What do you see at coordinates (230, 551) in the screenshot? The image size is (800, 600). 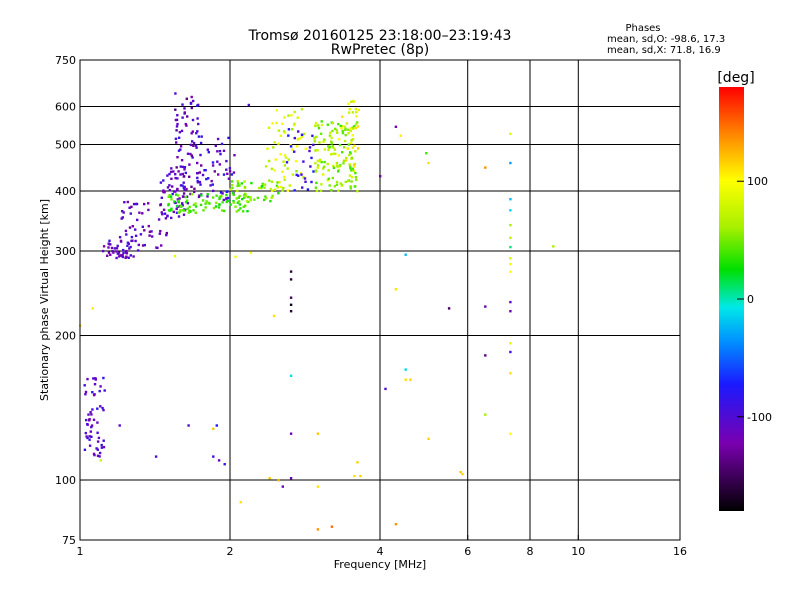 I see `x-tick-label: 2` at bounding box center [230, 551].